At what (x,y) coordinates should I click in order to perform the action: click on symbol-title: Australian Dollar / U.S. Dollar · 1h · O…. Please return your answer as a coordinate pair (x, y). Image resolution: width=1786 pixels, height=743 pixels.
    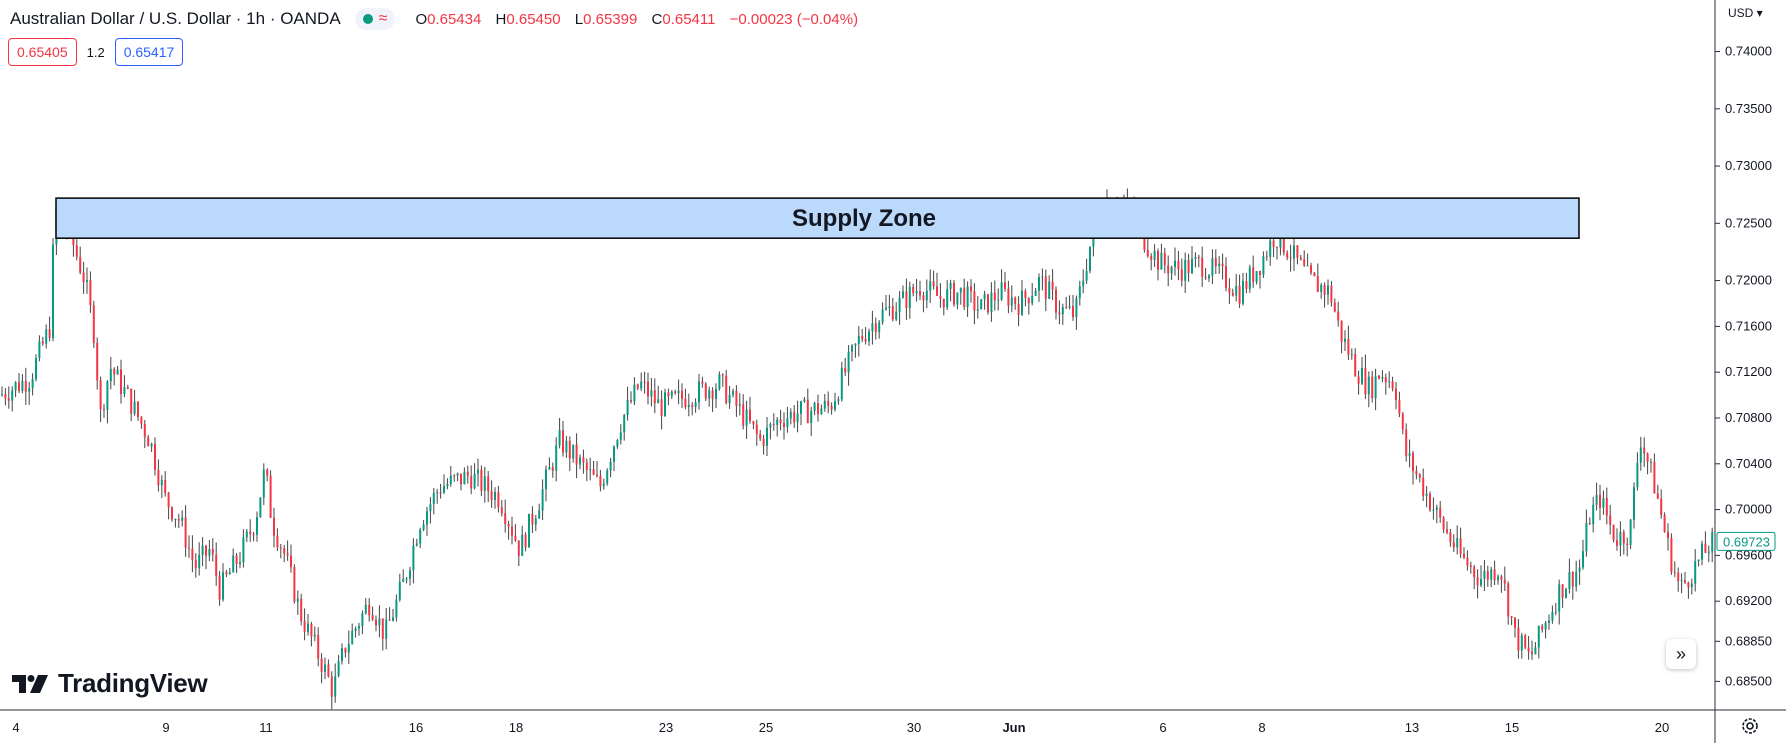
    Looking at the image, I should click on (175, 18).